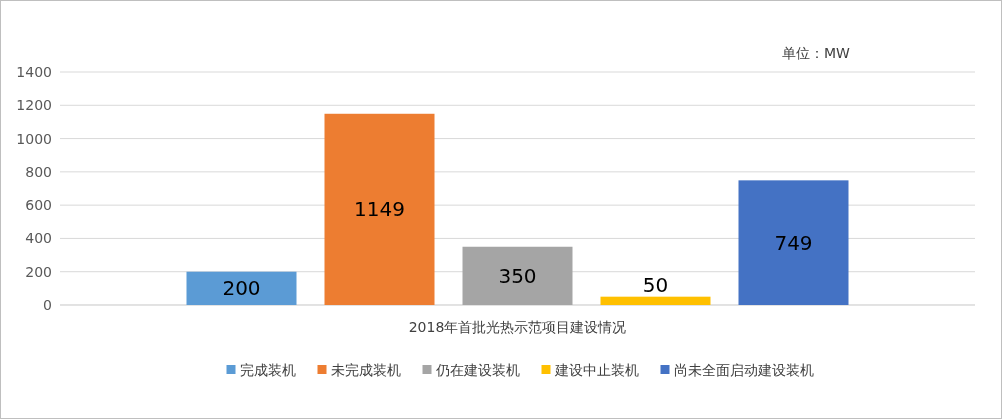 The height and width of the screenshot is (419, 1002). Describe the element at coordinates (743, 370) in the screenshot. I see `legend-label: 尚未全面启动建设装机` at that location.